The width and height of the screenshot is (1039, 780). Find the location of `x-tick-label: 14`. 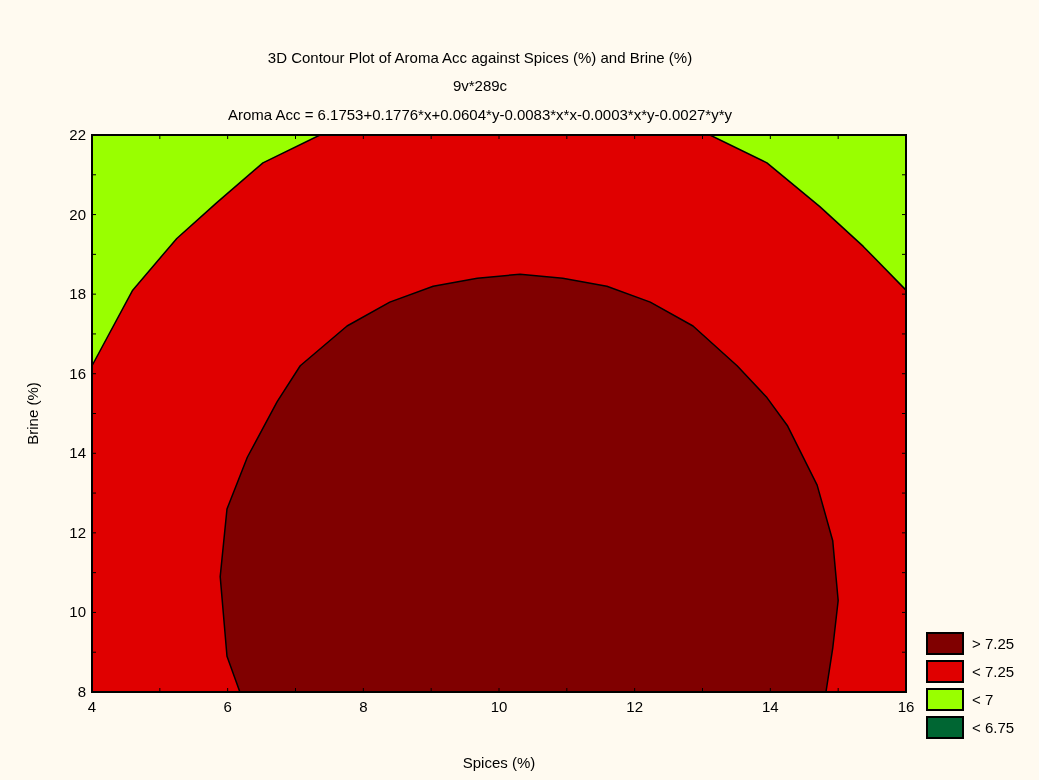

x-tick-label: 14 is located at coordinates (770, 706).